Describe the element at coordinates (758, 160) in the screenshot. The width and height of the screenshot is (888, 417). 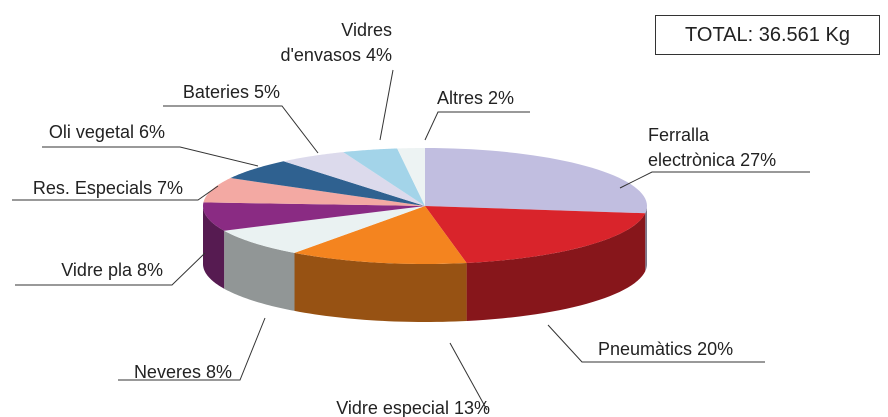
I see `value-label: 27%` at that location.